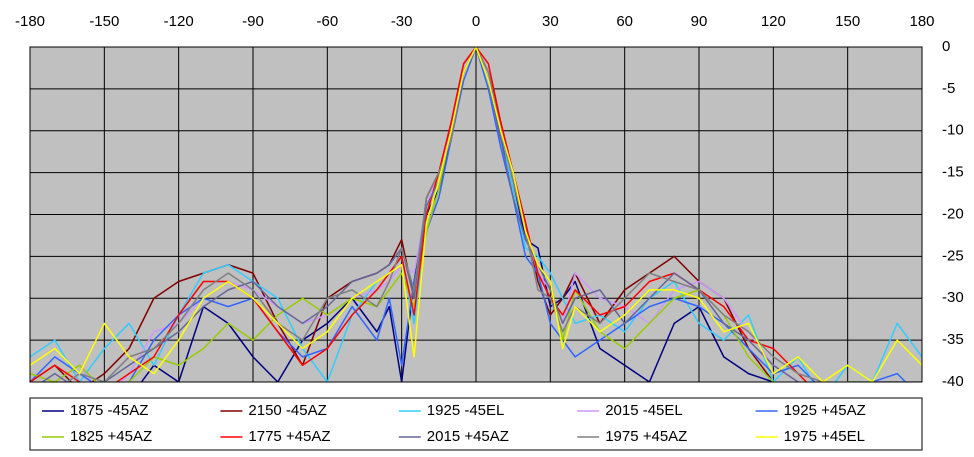 The image size is (974, 457). I want to click on x-tick-label: 30, so click(550, 21).